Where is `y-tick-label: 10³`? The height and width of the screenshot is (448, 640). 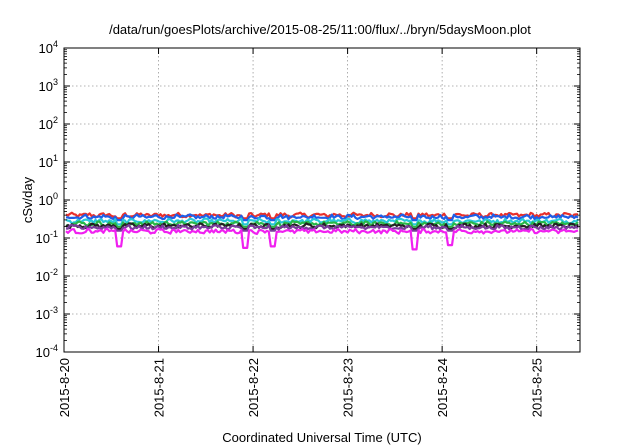
y-tick-label: 10³ is located at coordinates (48, 85).